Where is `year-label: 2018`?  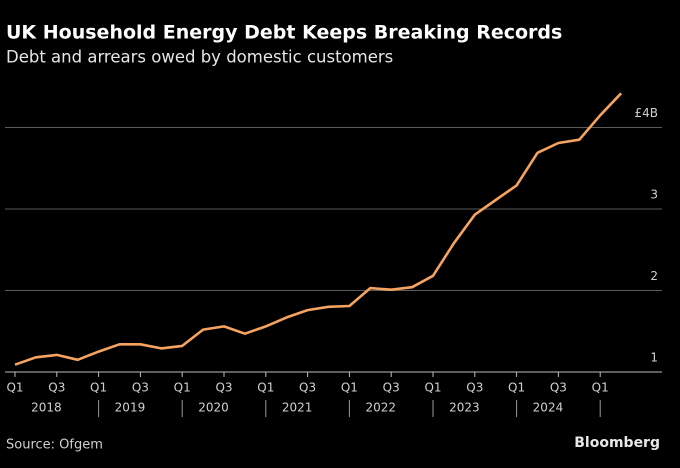 year-label: 2018 is located at coordinates (46, 408).